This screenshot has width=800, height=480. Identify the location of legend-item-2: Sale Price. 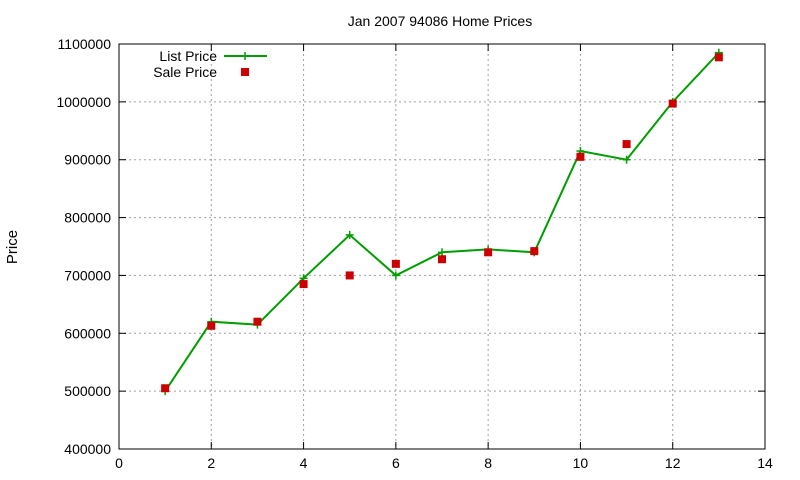
(201, 72).